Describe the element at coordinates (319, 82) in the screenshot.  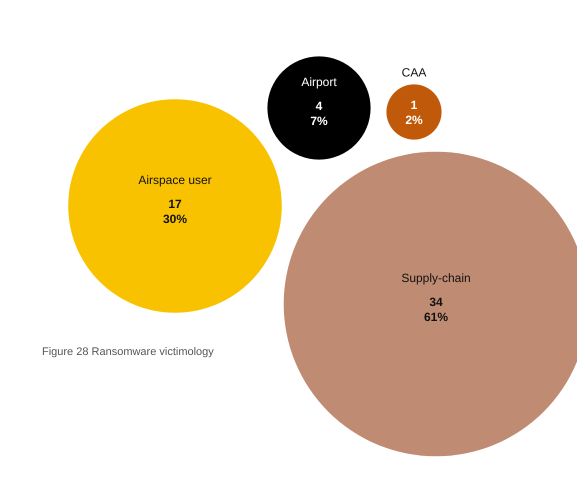
I see `category-label: Airport` at that location.